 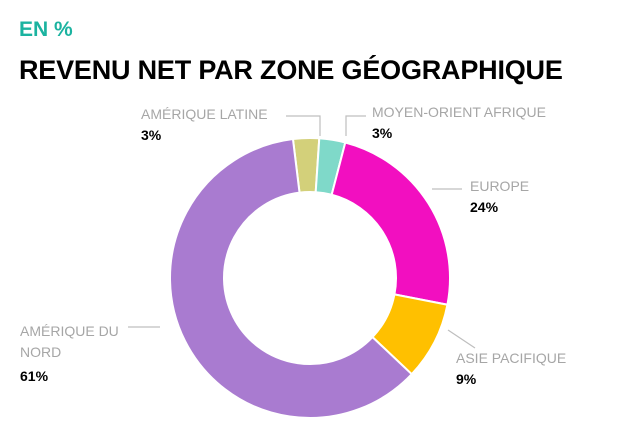 What do you see at coordinates (511, 358) in the screenshot?
I see `label-name-asie-pacifique: ASIE PACIFIQUE` at bounding box center [511, 358].